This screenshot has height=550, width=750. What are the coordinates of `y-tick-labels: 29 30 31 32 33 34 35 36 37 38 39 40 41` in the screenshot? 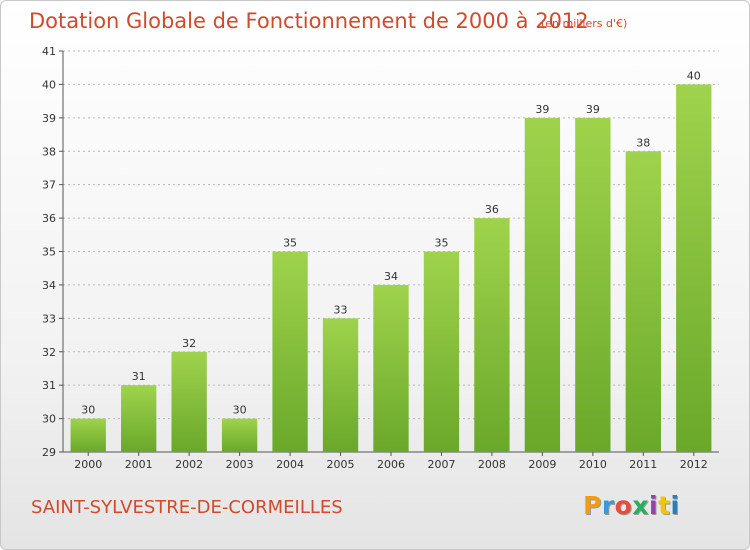 It's located at (49, 252).